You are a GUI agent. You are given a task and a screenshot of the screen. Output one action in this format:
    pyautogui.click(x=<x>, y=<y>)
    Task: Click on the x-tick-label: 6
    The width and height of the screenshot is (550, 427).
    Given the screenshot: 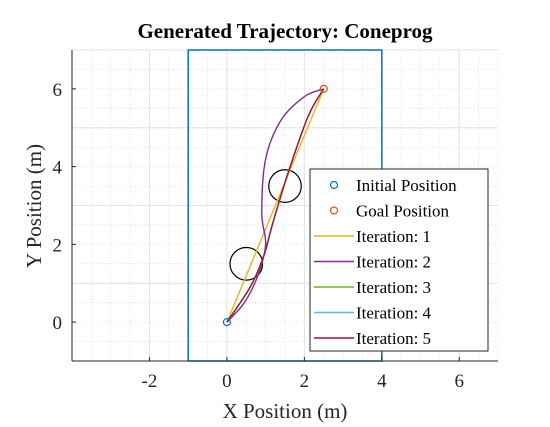 What is the action you would take?
    pyautogui.click(x=460, y=381)
    